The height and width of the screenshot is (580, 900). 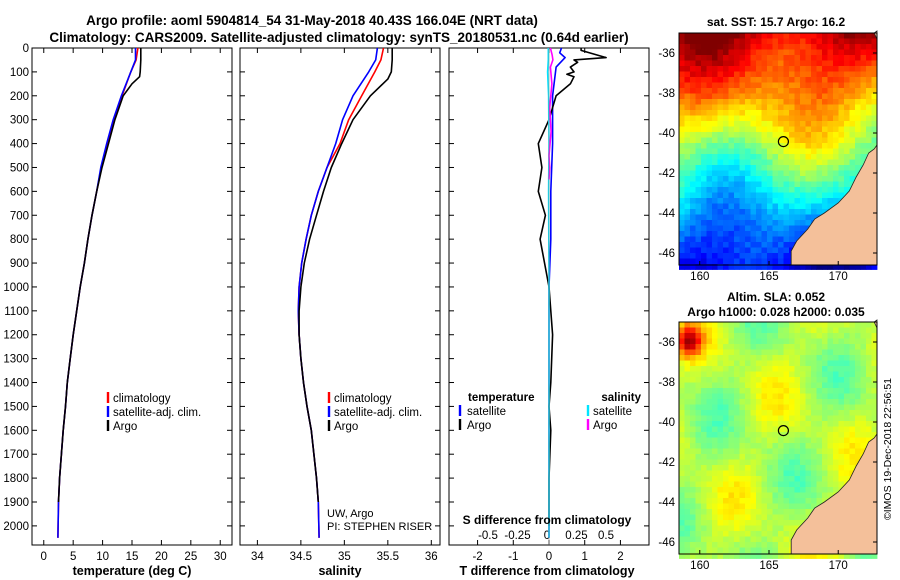 What do you see at coordinates (768, 277) in the screenshot?
I see `map-x-tick-label: 165` at bounding box center [768, 277].